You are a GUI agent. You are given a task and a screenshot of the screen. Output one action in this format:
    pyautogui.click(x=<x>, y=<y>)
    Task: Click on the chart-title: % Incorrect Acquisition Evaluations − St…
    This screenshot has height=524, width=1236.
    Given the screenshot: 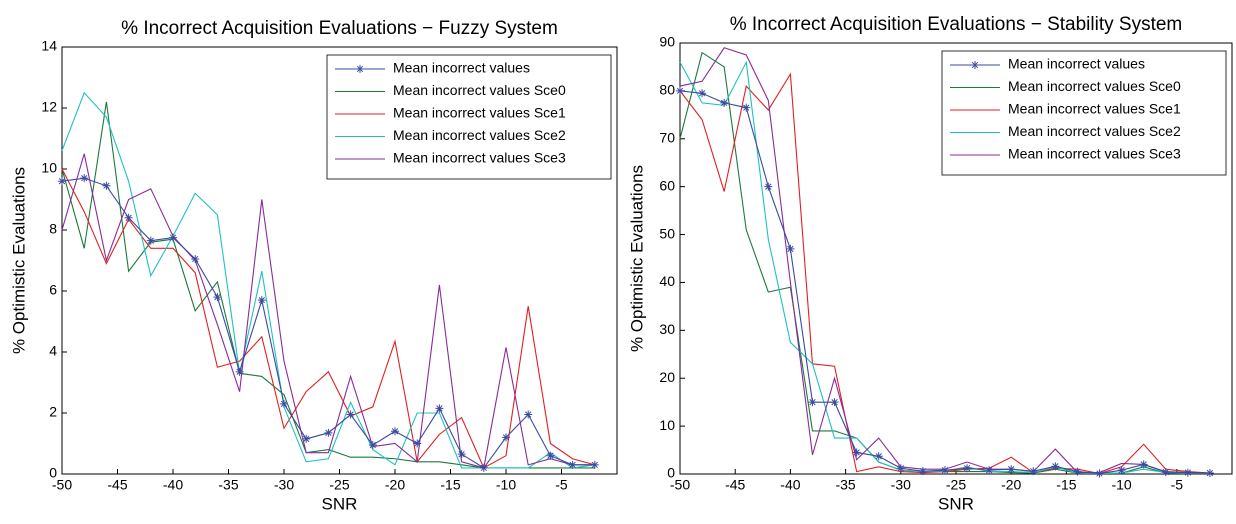 What is the action you would take?
    pyautogui.click(x=956, y=24)
    